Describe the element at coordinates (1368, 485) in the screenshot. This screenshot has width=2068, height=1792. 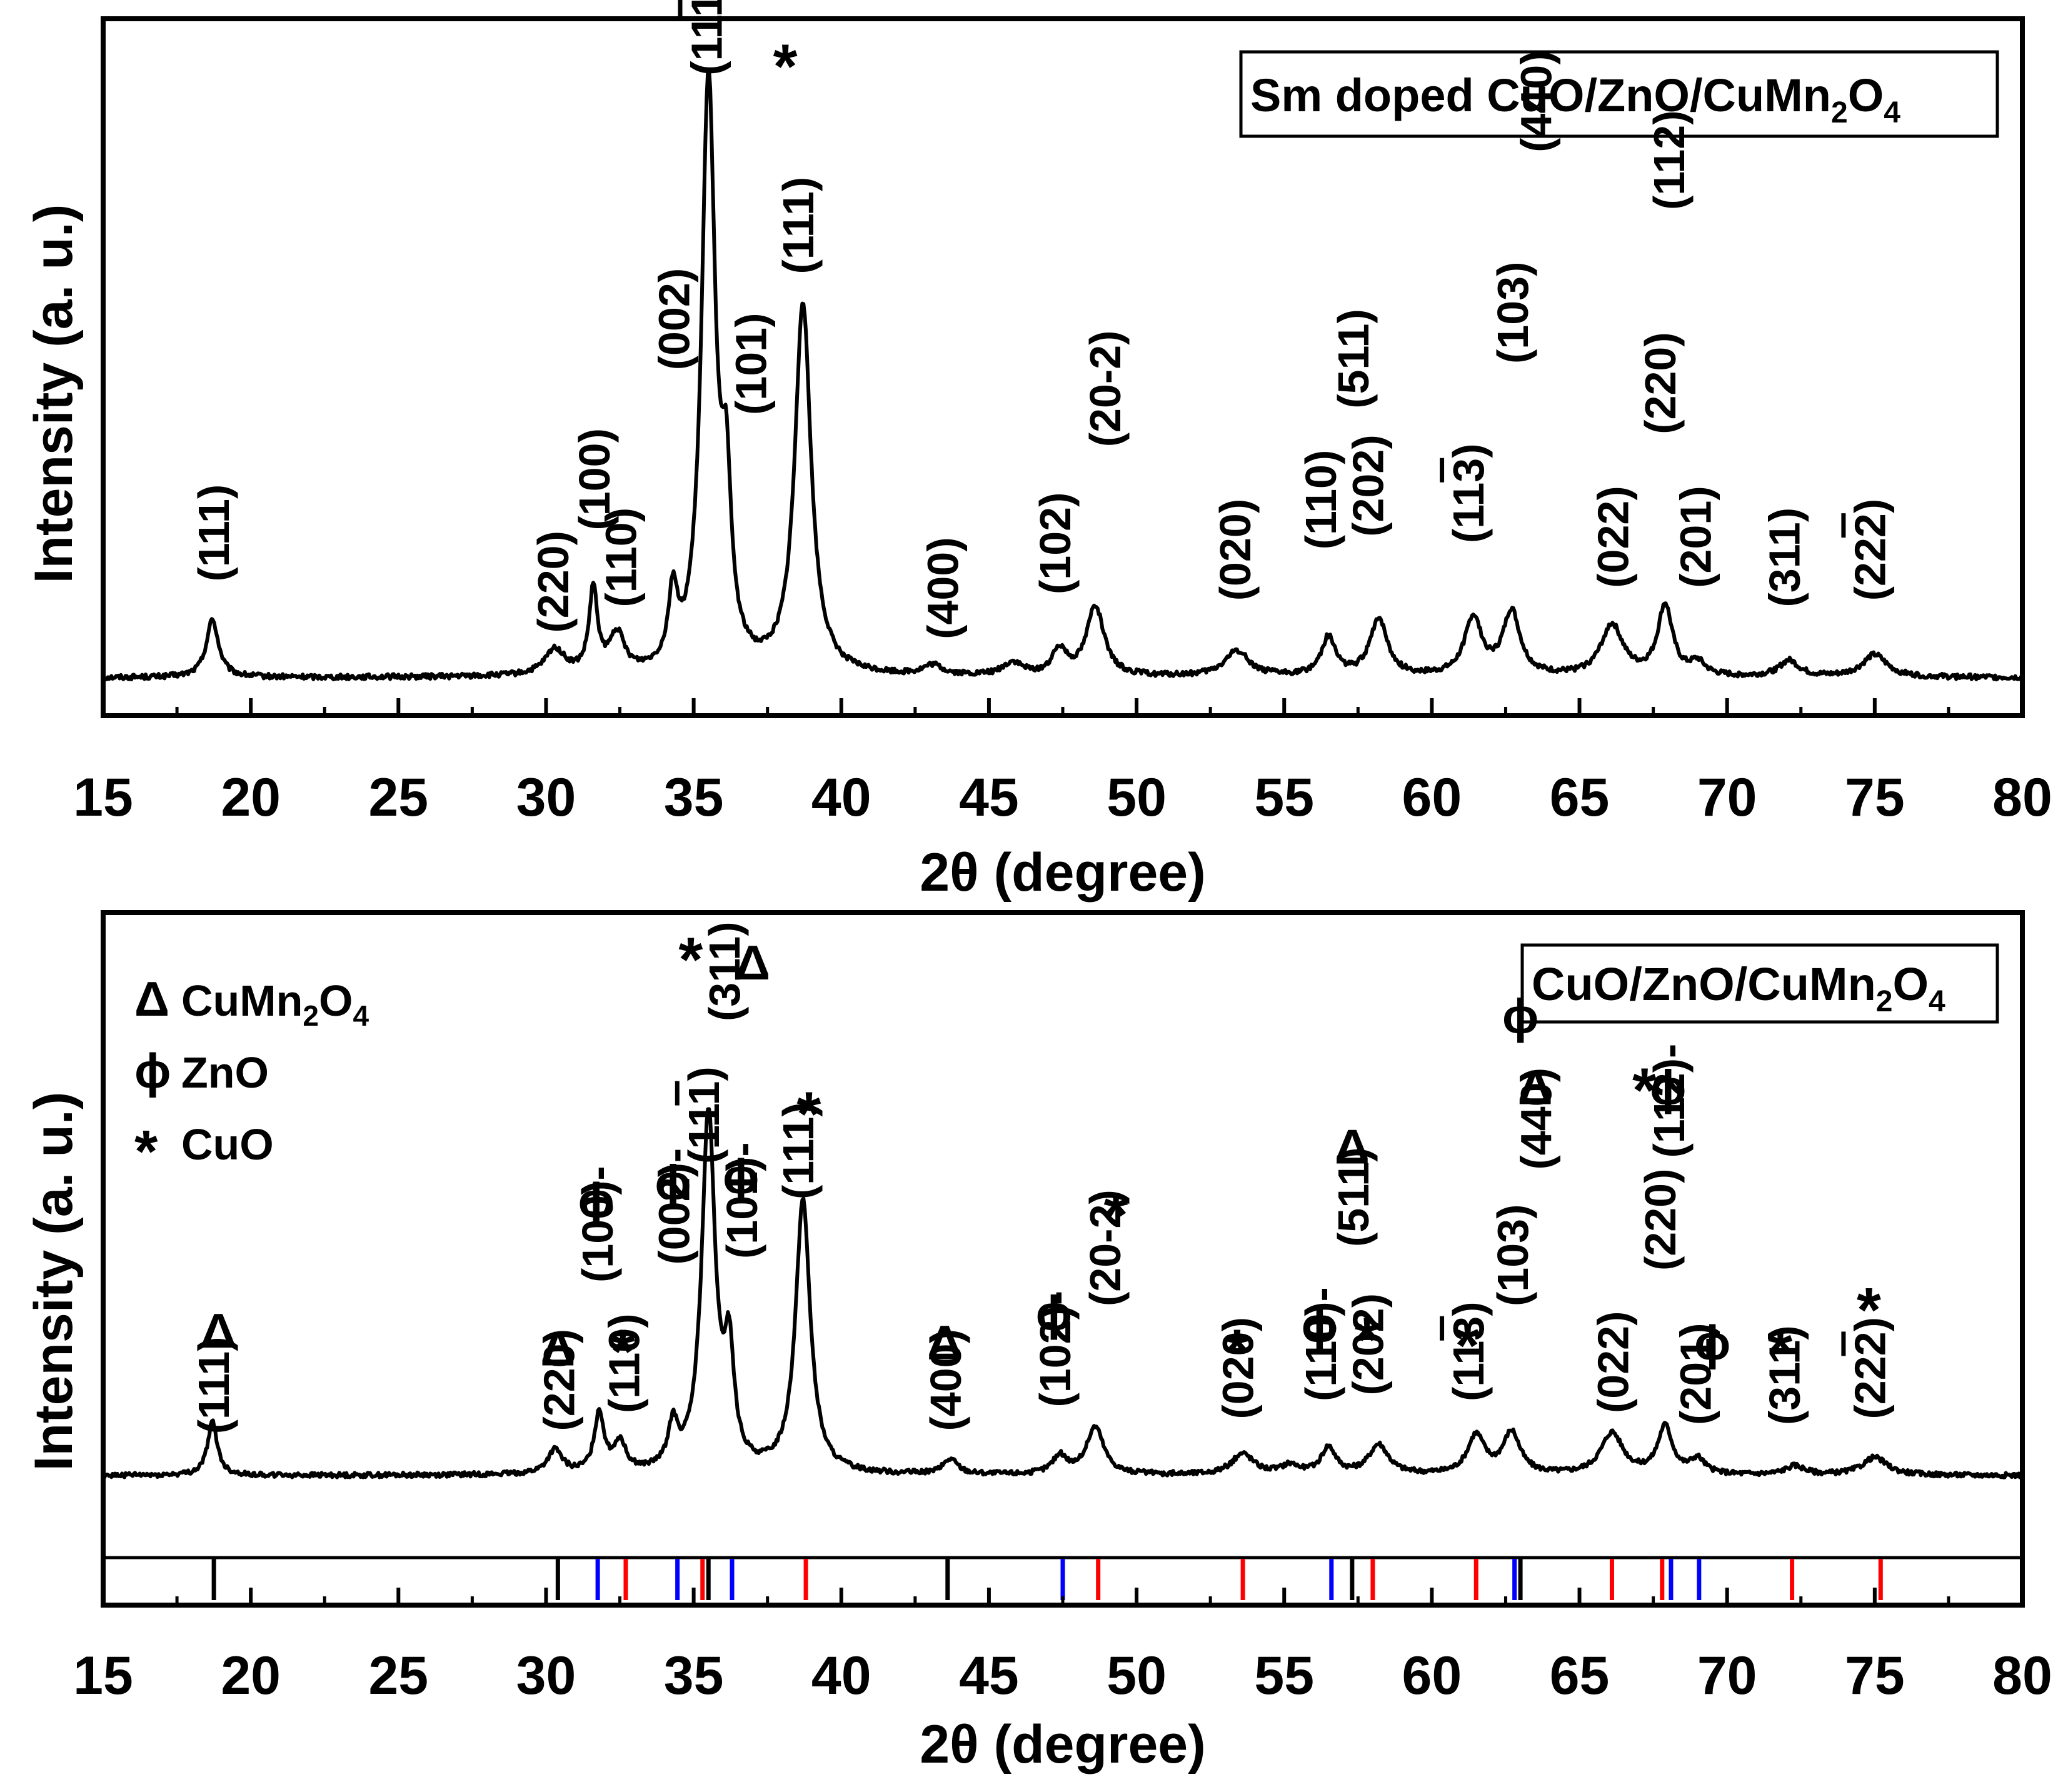
I see `peak-label-cuo: (202)` at that location.